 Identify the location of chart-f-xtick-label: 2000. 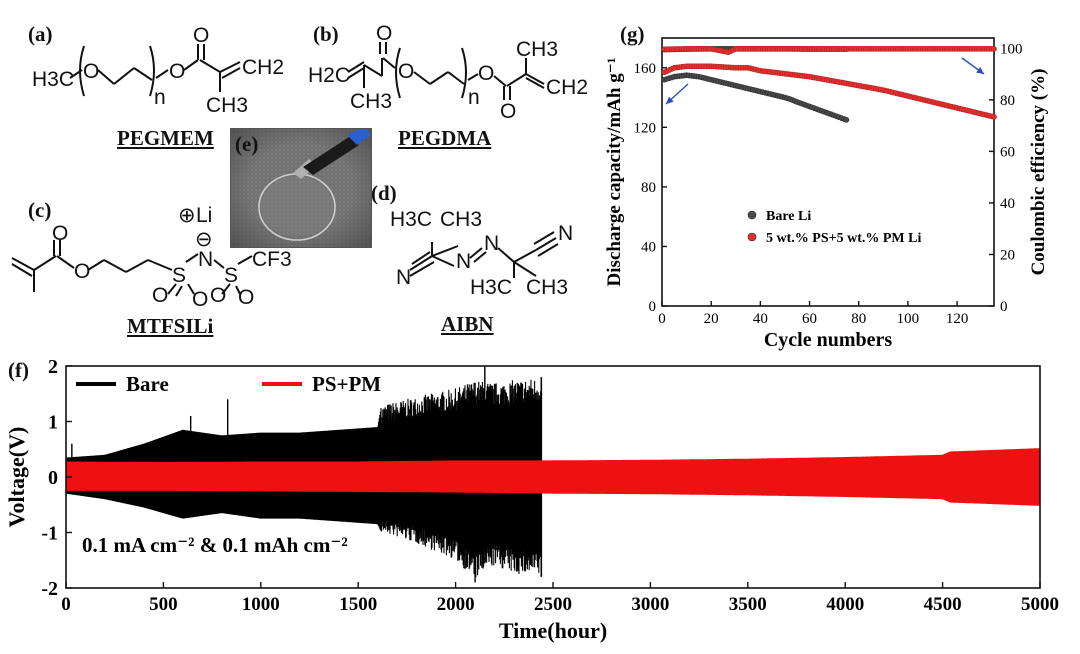
(456, 604).